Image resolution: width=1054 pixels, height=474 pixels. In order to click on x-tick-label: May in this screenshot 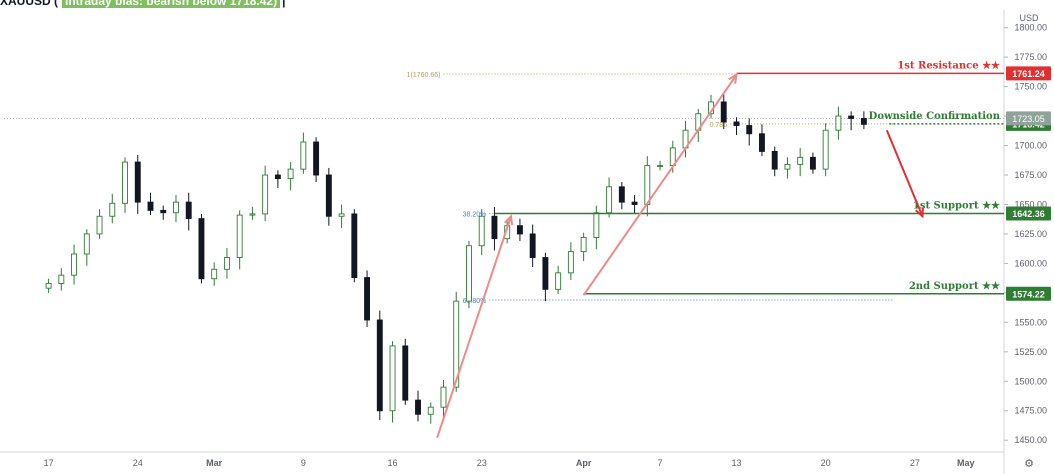, I will do `click(966, 463)`.